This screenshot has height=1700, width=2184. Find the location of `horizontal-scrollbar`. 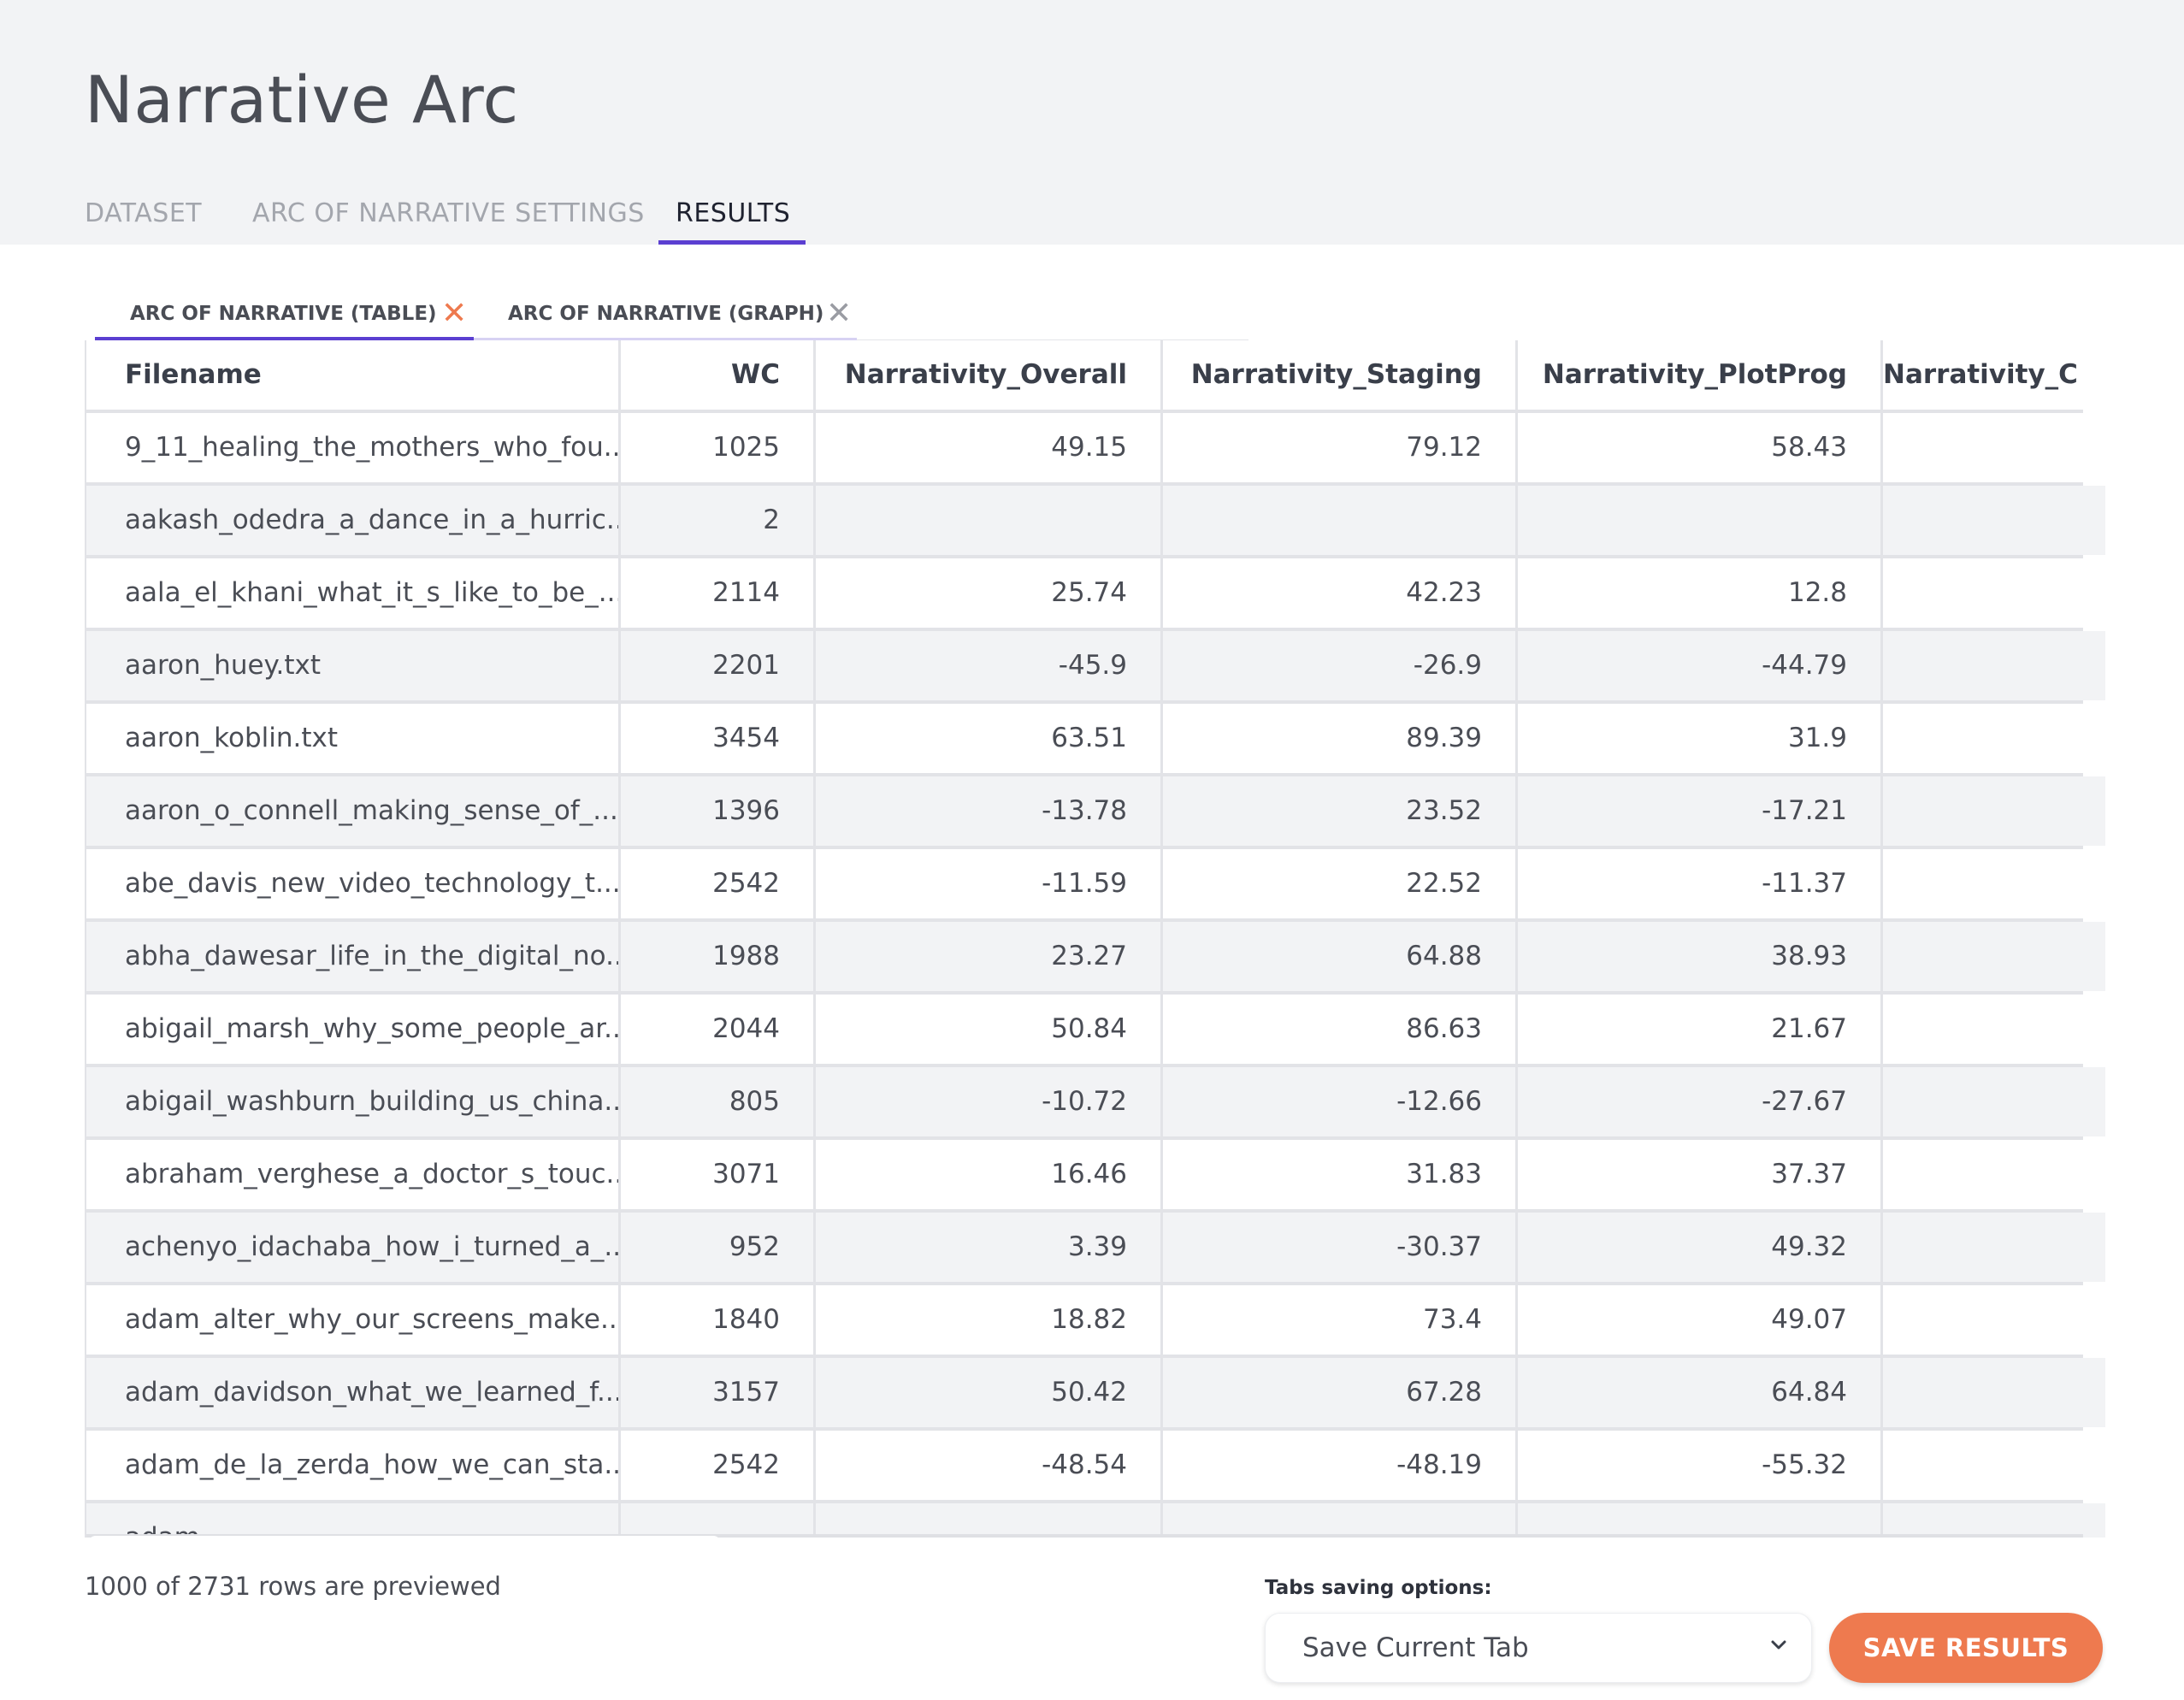

horizontal-scrollbar is located at coordinates (1084, 1536).